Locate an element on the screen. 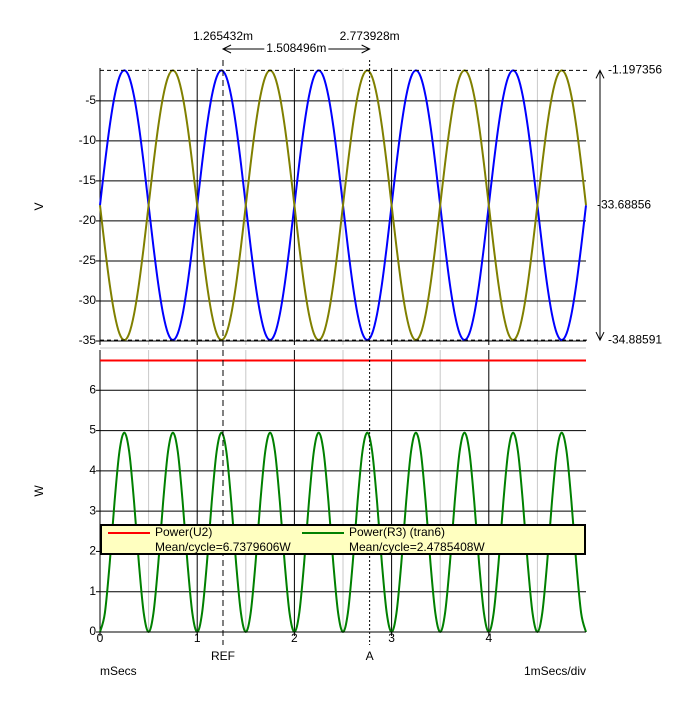  y-tick-label: 6 is located at coordinates (92, 389).